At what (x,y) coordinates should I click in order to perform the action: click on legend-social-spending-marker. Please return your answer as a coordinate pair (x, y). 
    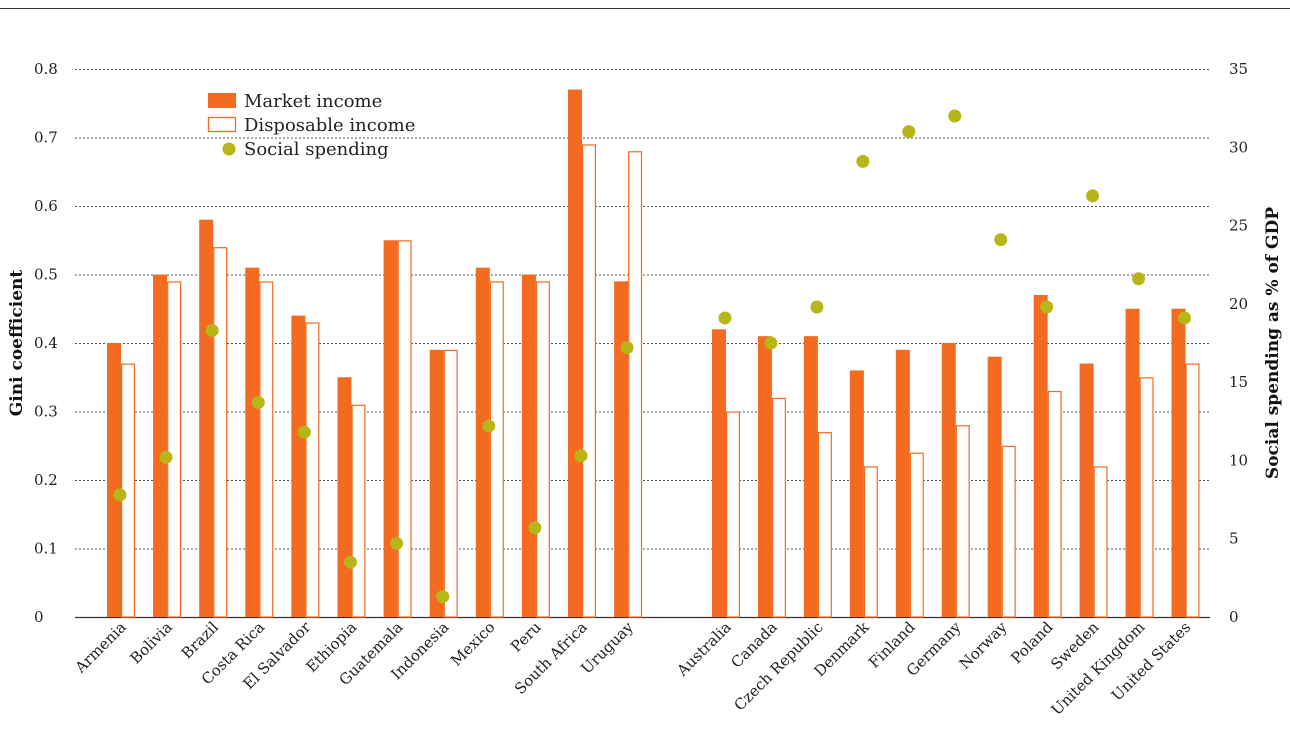
    Looking at the image, I should click on (229, 149).